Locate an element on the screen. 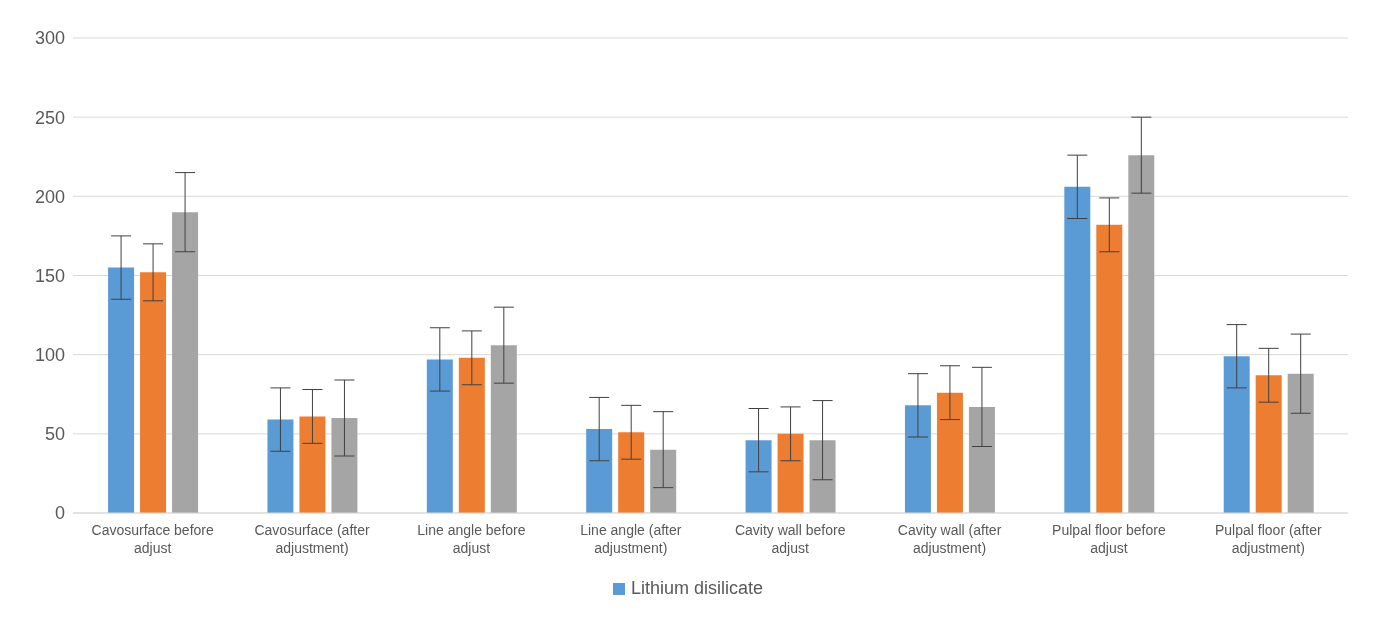  y-tick-label: 250 is located at coordinates (49, 117).